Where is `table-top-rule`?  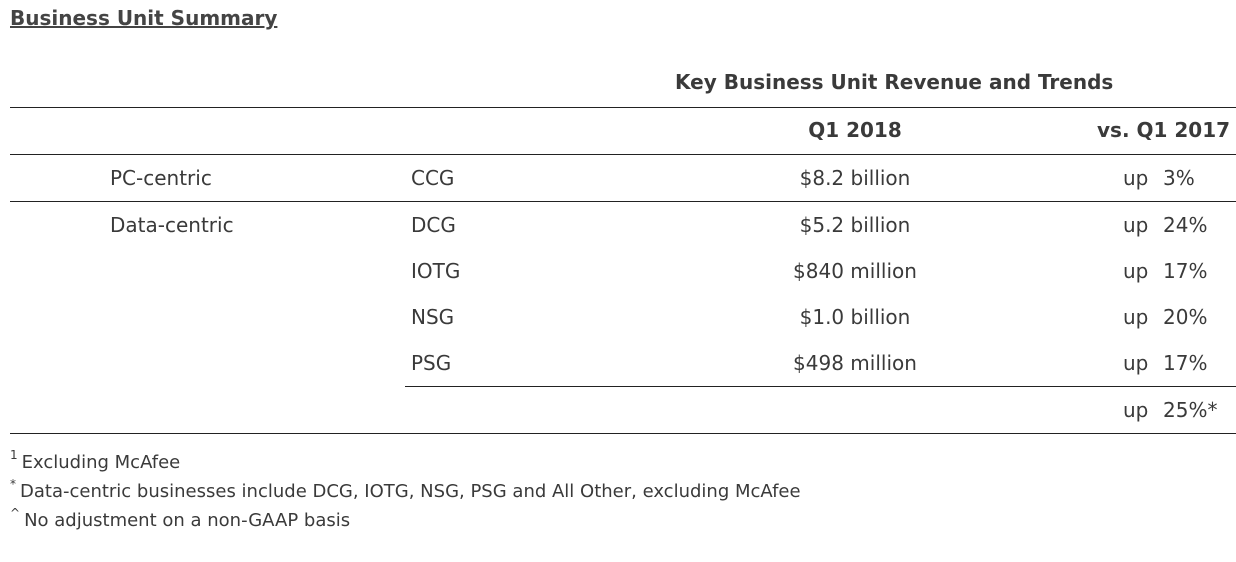 table-top-rule is located at coordinates (623, 107).